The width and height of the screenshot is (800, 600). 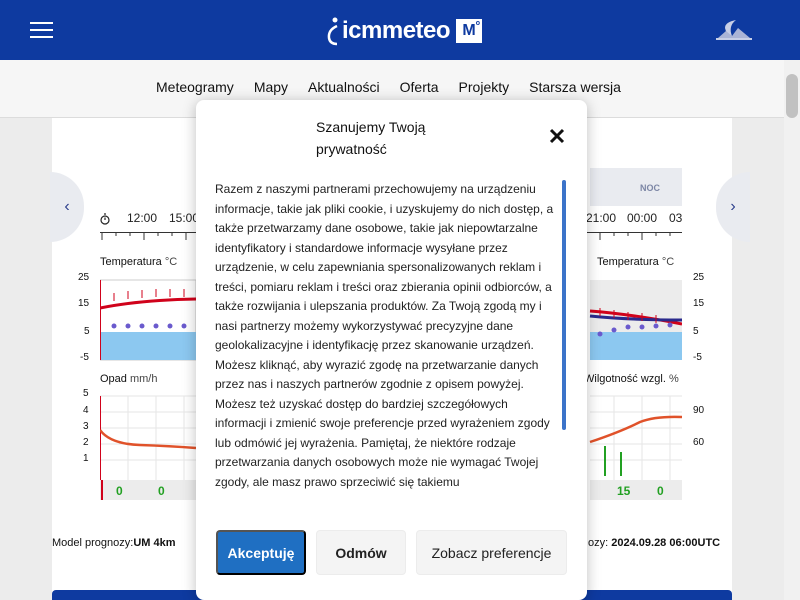 What do you see at coordinates (484, 87) in the screenshot?
I see `nav-item-projekty: Projekty` at bounding box center [484, 87].